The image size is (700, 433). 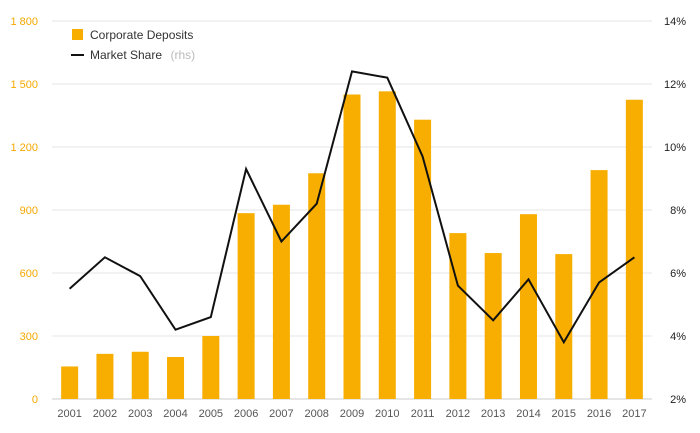 What do you see at coordinates (528, 414) in the screenshot?
I see `x-tick-label: 2014` at bounding box center [528, 414].